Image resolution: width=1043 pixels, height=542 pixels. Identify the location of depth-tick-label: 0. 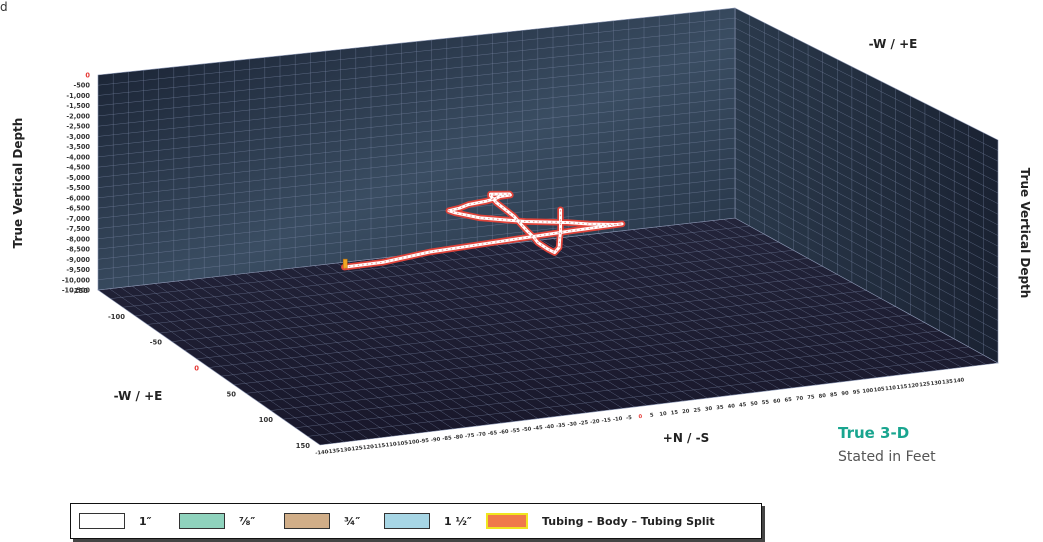
(87, 76).